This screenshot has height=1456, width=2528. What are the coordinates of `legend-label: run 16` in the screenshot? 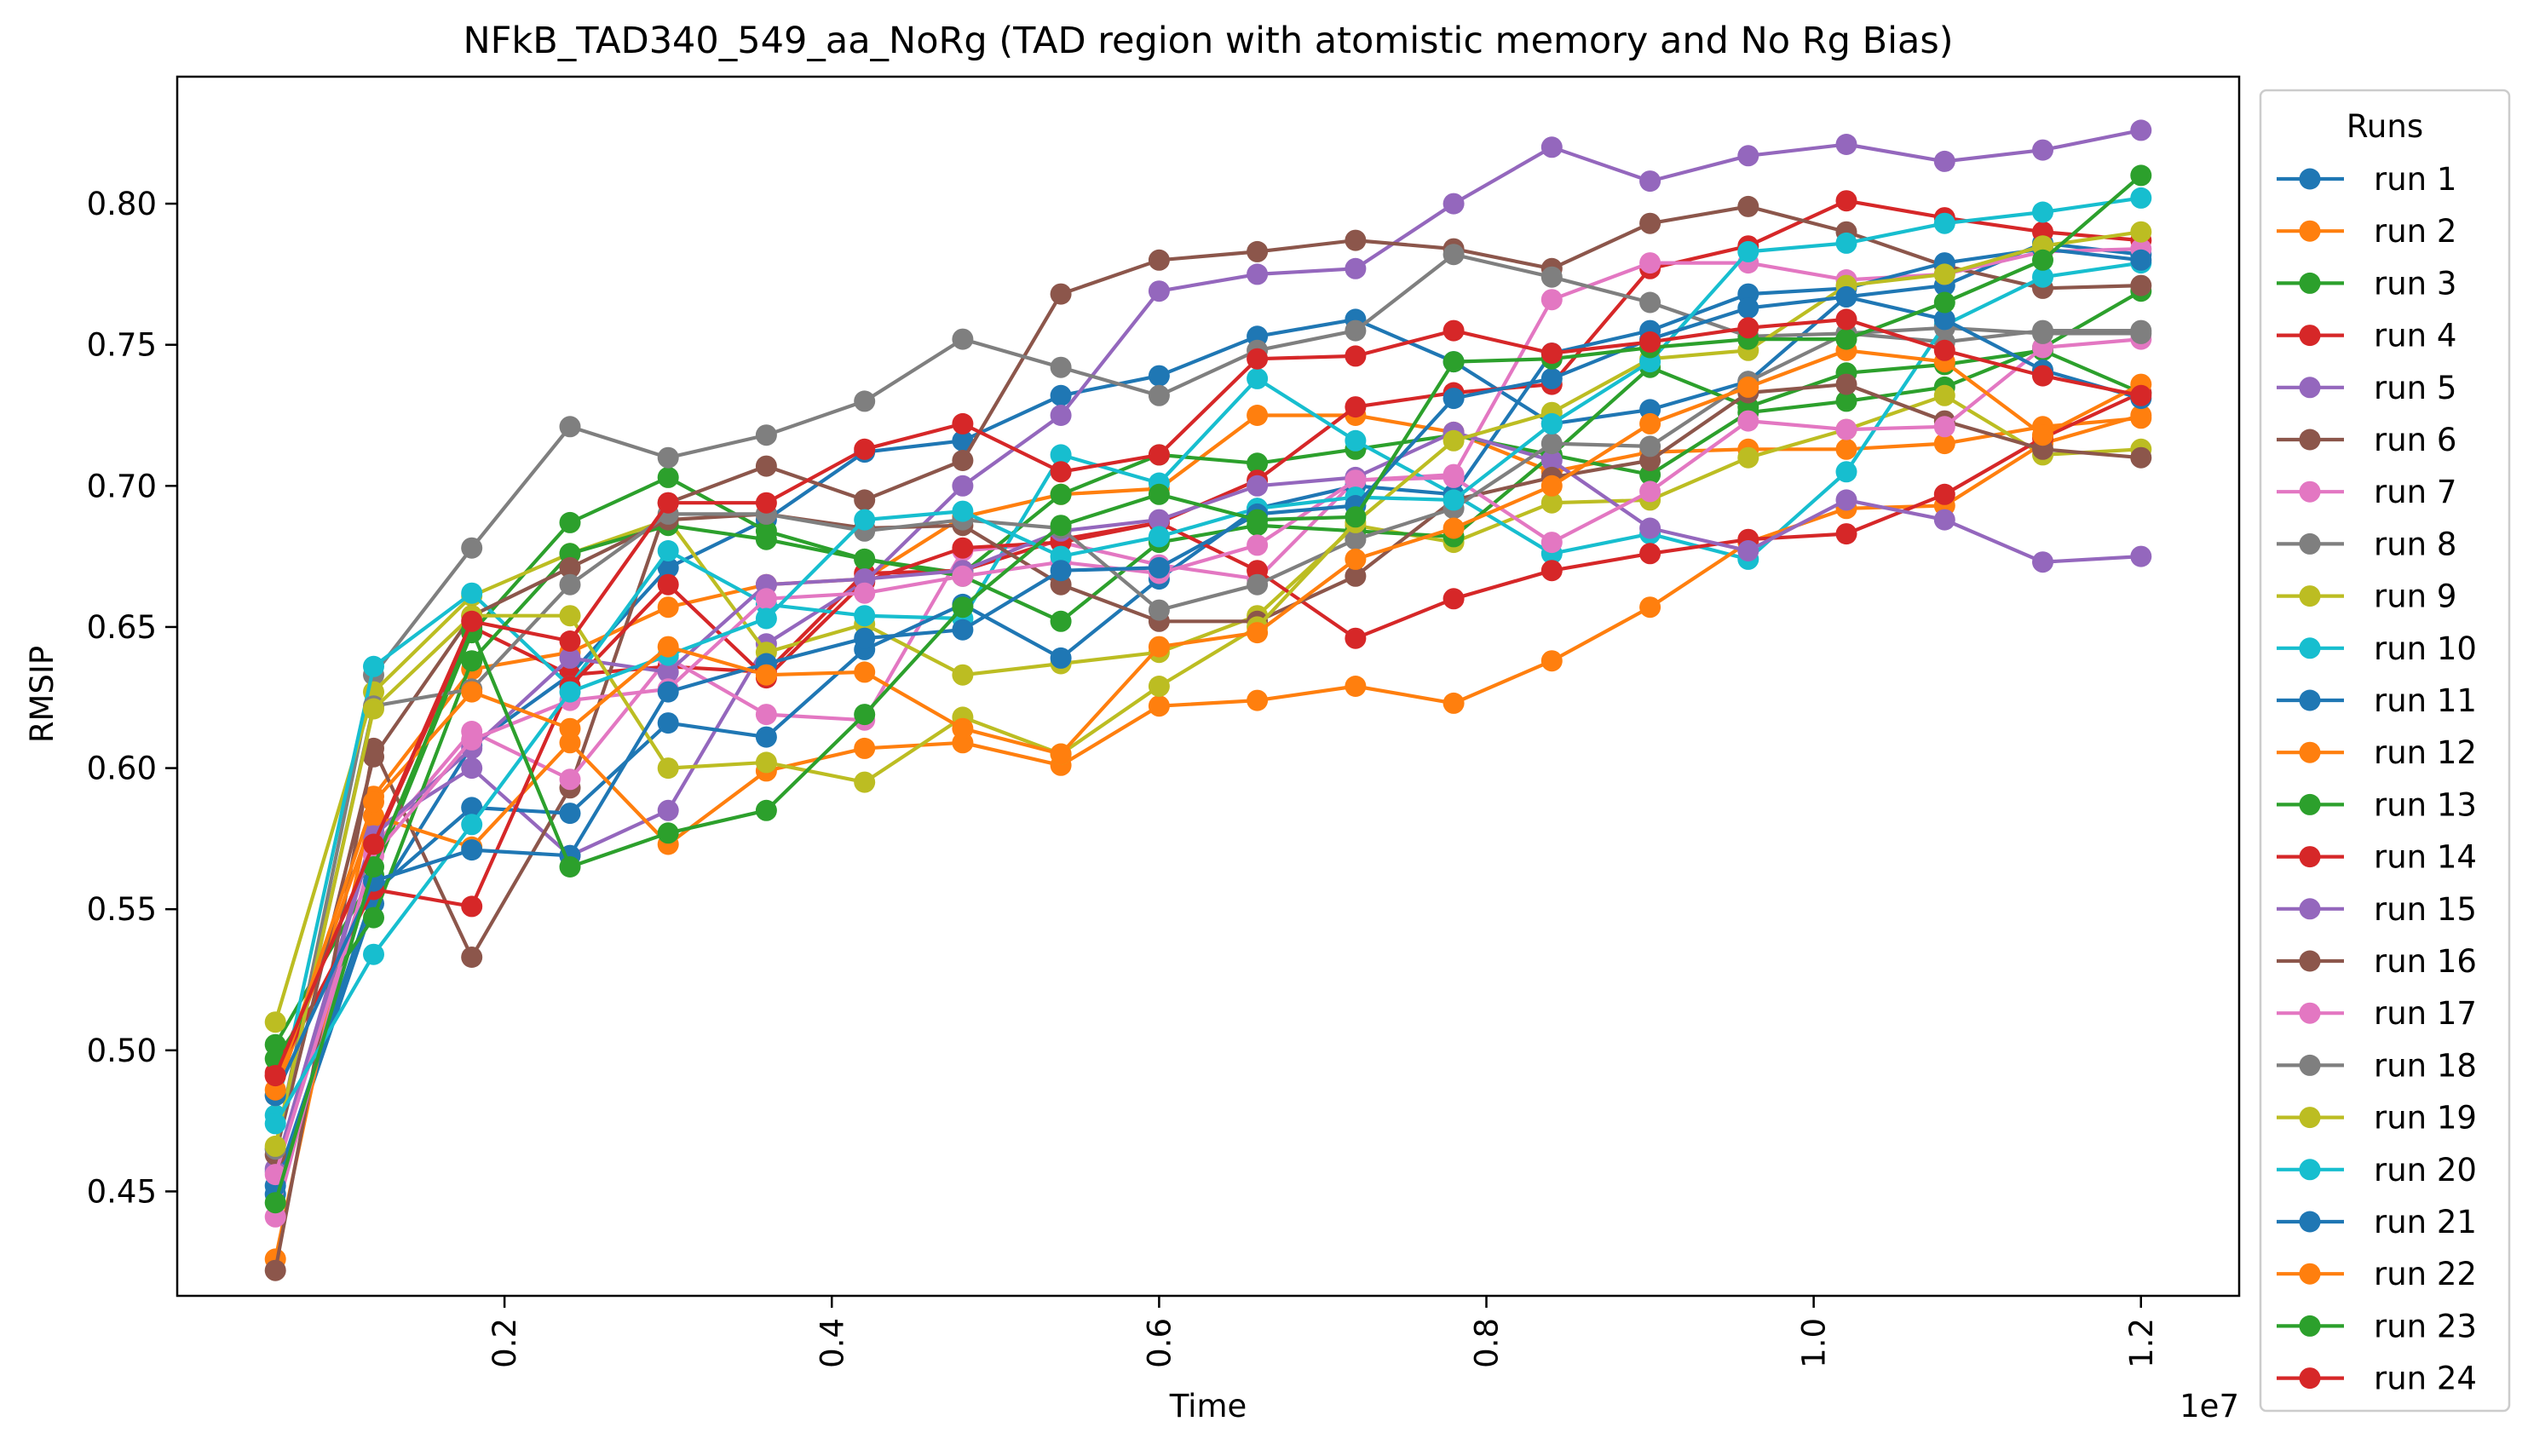 It's located at (2426, 962).